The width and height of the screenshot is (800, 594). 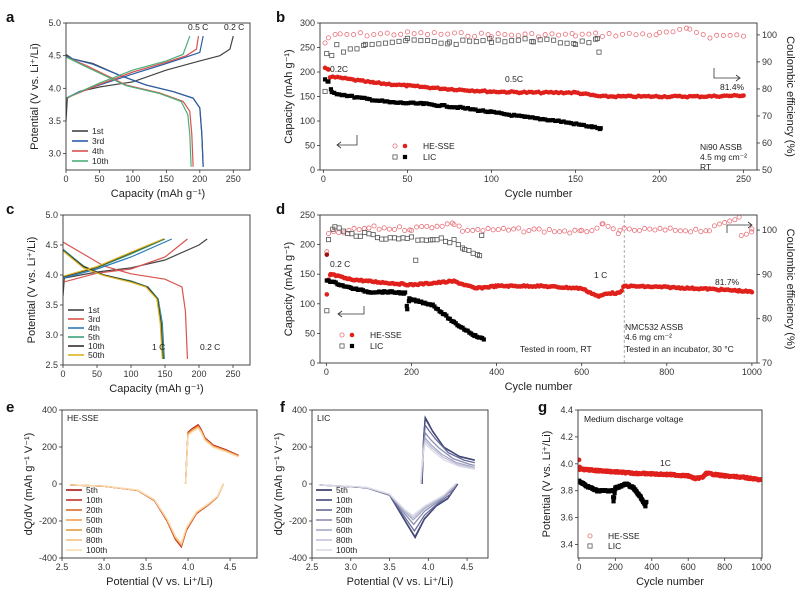 I want to click on x-tick-label: 800, so click(x=666, y=372).